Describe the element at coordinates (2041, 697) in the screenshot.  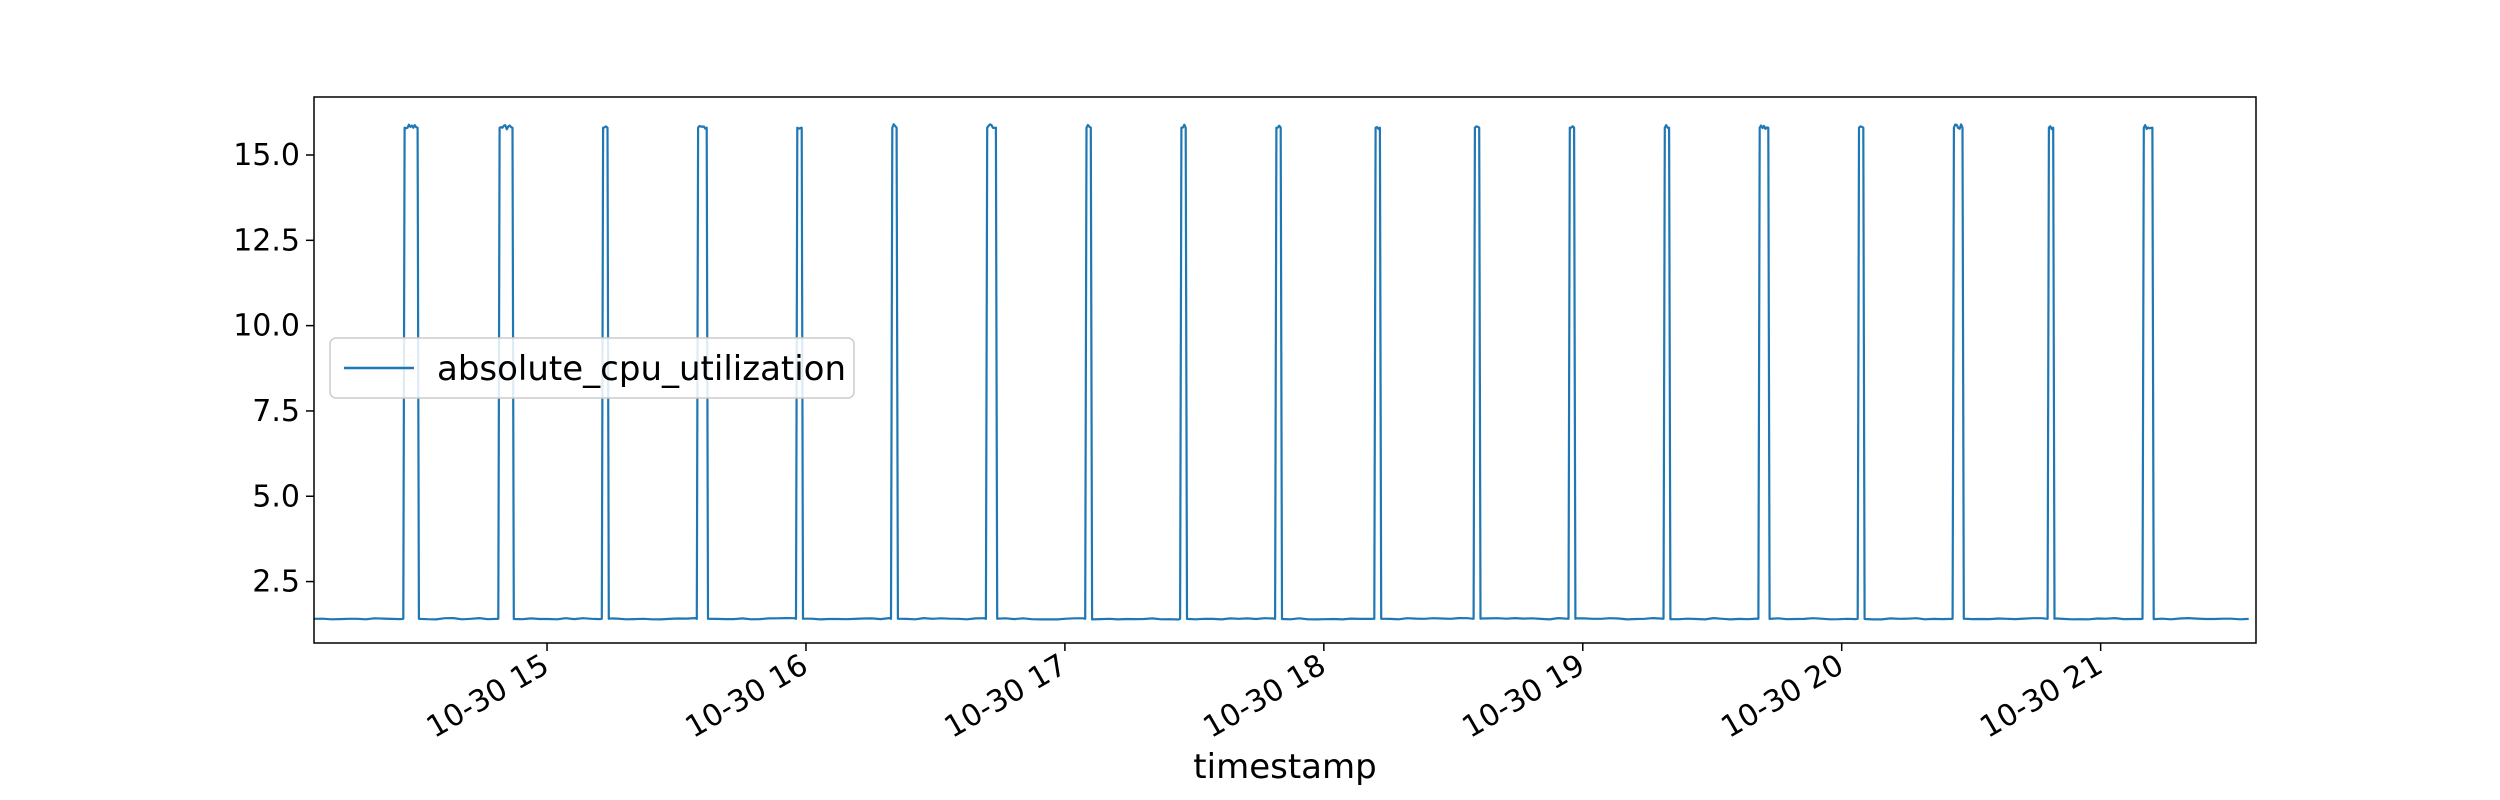
I see `x-tick-label: 10-30 21` at that location.